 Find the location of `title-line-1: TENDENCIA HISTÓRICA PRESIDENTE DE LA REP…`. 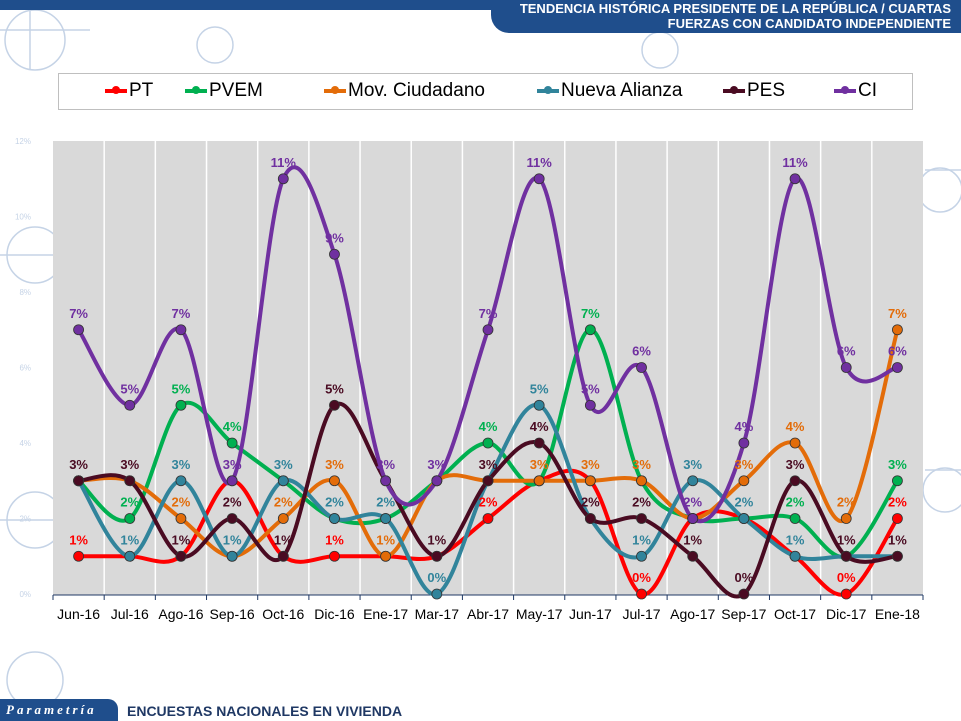

title-line-1: TENDENCIA HISTÓRICA PRESIDENTE DE LA REP… is located at coordinates (735, 8).